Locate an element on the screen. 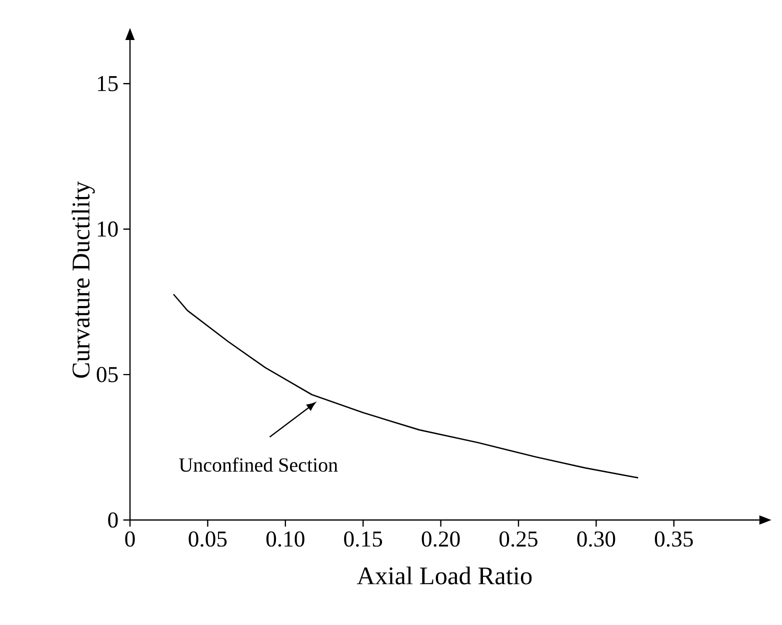 This screenshot has width=782, height=625. y-tick-label: 15 is located at coordinates (108, 84).